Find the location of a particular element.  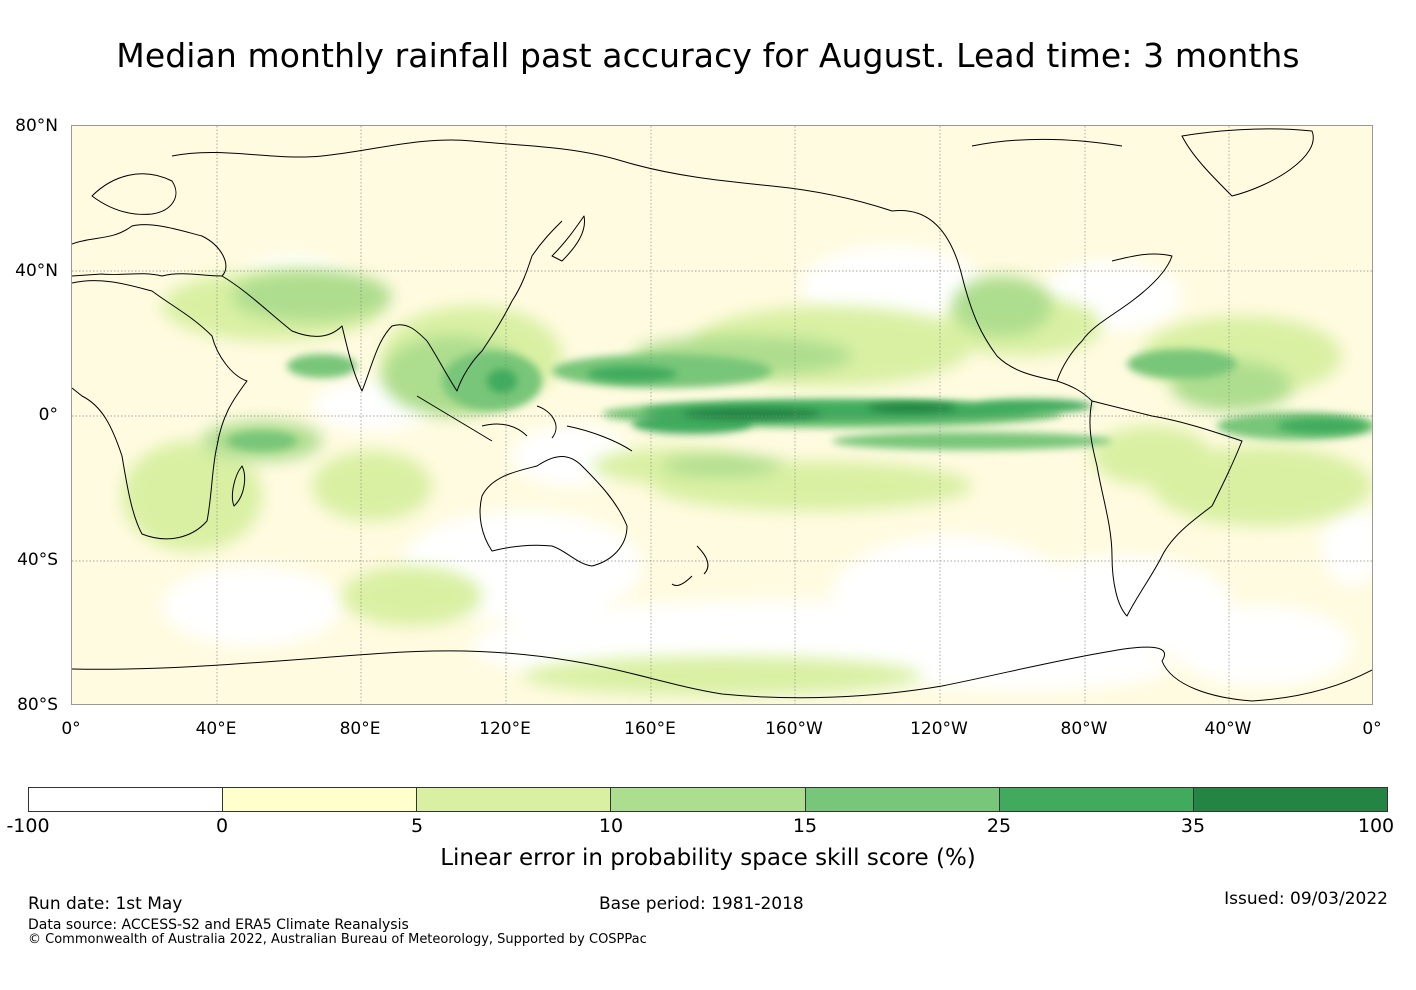

colorbar-tick: -100 is located at coordinates (28, 826).